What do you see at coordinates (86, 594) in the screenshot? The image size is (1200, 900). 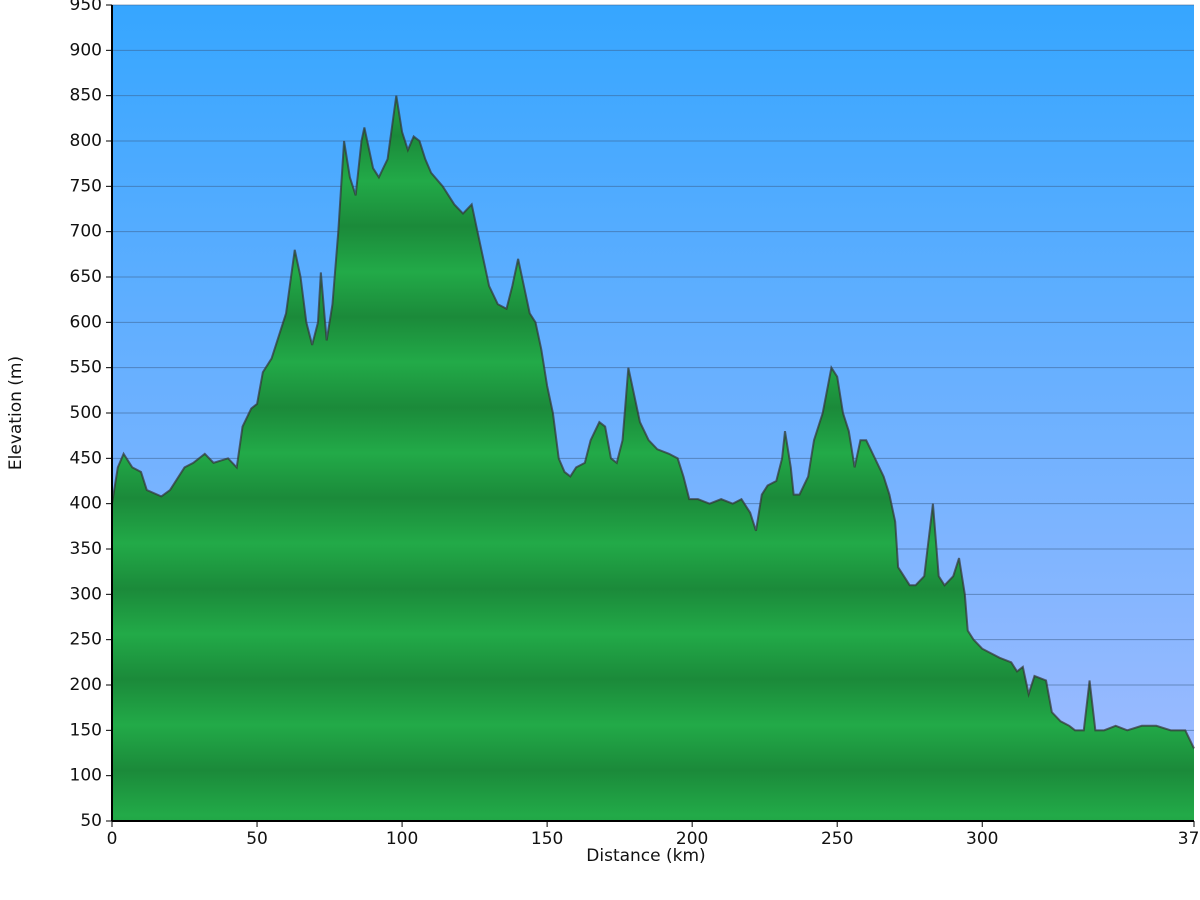 I see `y-tick-label: 300` at bounding box center [86, 594].